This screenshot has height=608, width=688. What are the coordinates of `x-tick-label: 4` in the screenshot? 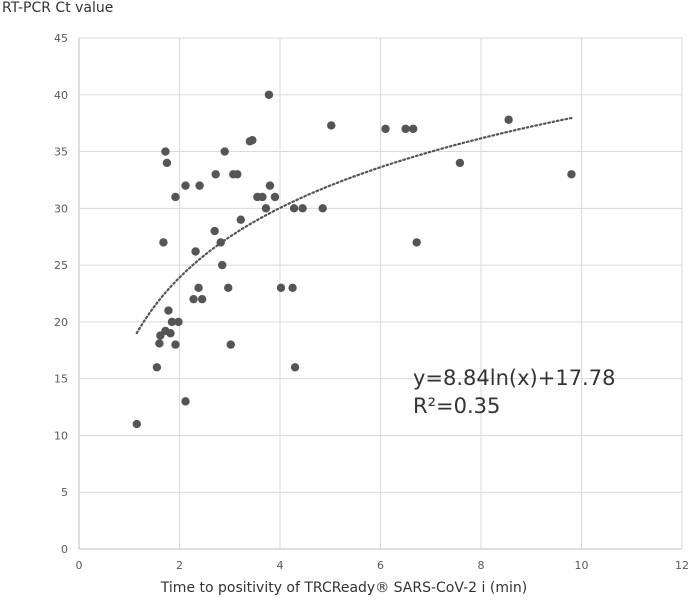 It's located at (280, 565).